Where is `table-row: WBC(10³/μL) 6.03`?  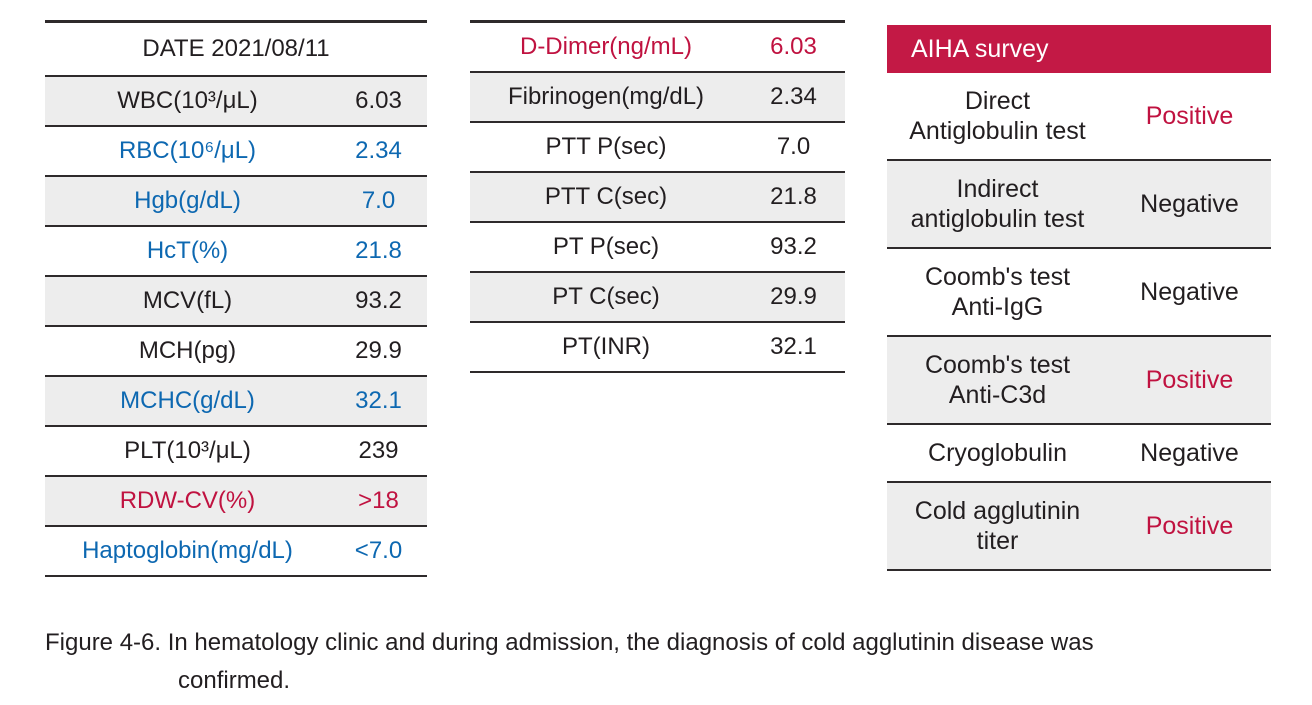 table-row: WBC(10³/μL) 6.03 is located at coordinates (236, 102).